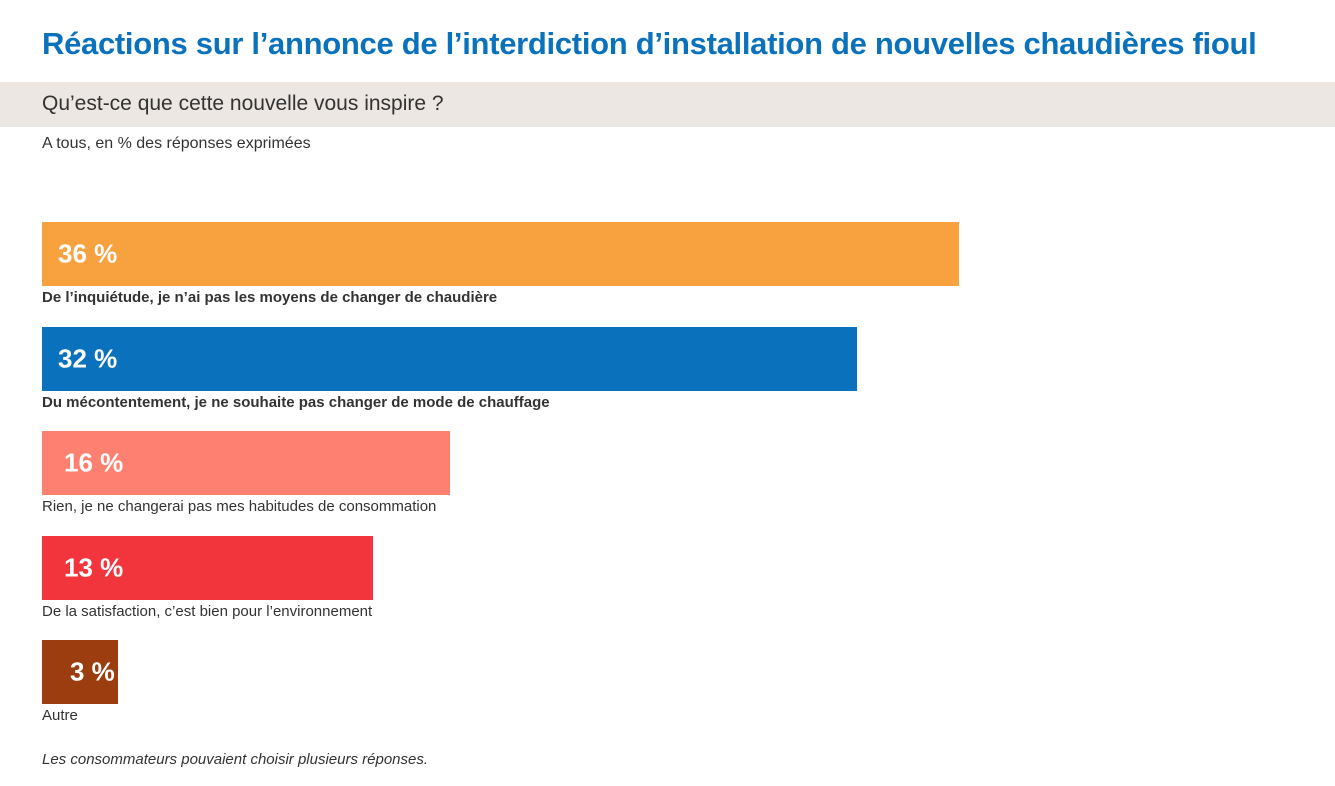 The width and height of the screenshot is (1335, 786). I want to click on bar-value-label: 36 %, so click(88, 253).